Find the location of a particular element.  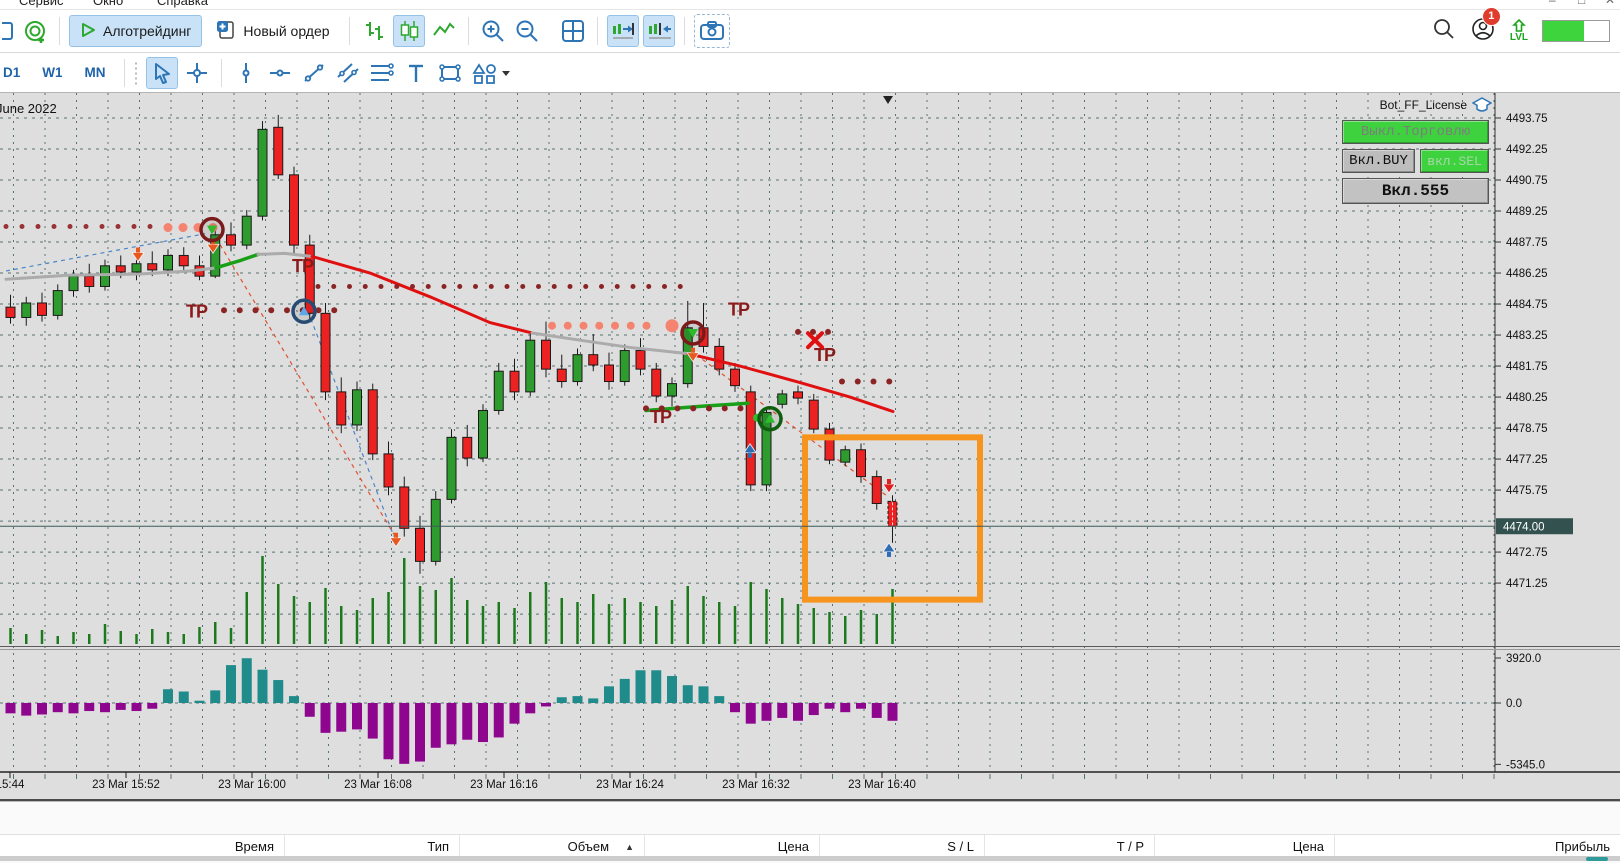

zoom-in-icon is located at coordinates (493, 31).